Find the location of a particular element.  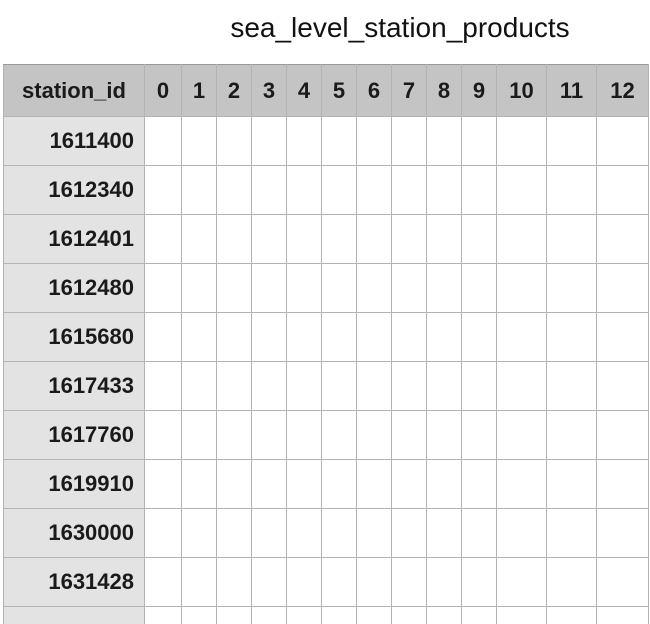

row-header-station-id: 1630000 is located at coordinates (74, 533).